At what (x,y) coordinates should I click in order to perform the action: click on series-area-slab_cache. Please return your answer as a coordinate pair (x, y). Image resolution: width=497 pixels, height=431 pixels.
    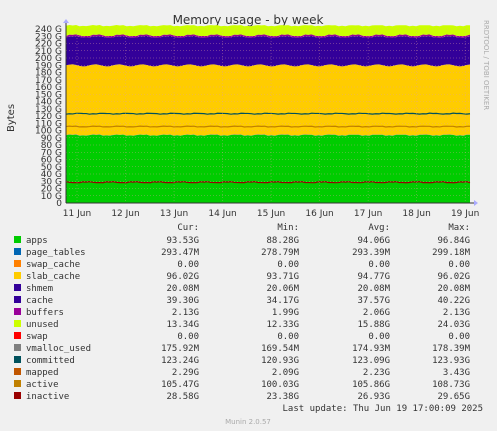
    Looking at the image, I should click on (268, 100).